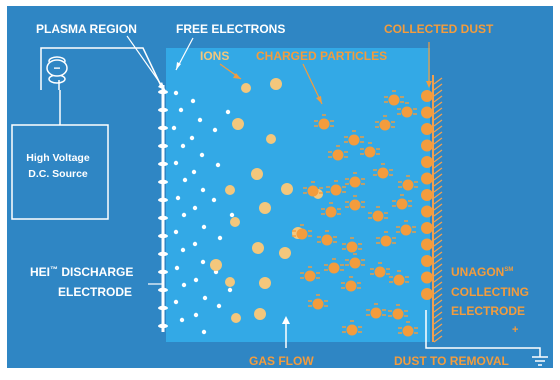 The image size is (560, 380). Describe the element at coordinates (488, 311) in the screenshot. I see `label-unagon-line3: ELECTRODE` at that location.